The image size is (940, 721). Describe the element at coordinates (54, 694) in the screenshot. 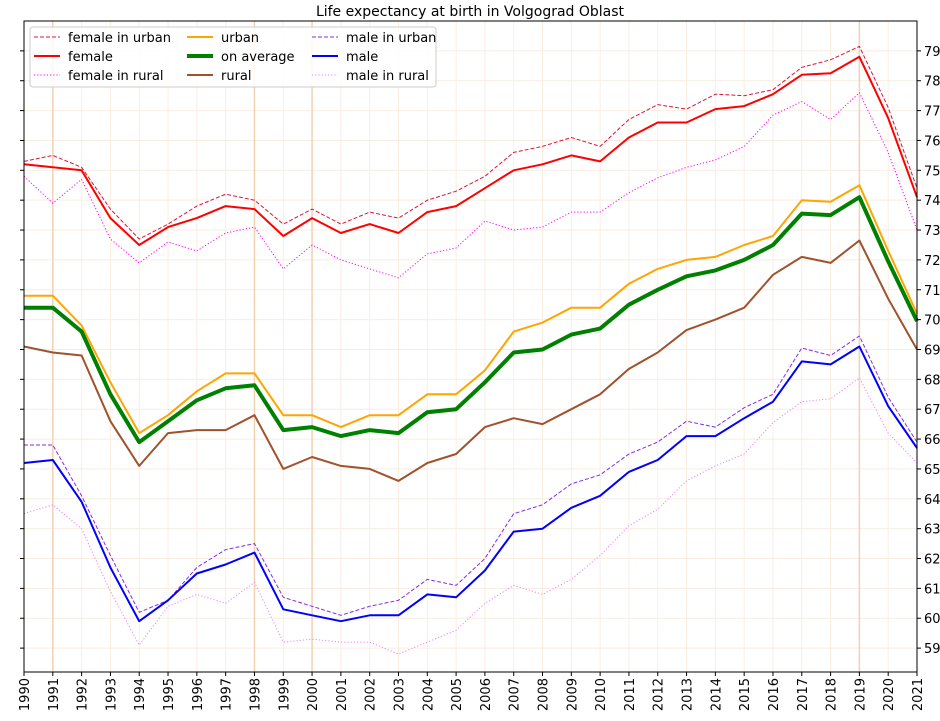

I see `x-tick-label: 1991` at that location.